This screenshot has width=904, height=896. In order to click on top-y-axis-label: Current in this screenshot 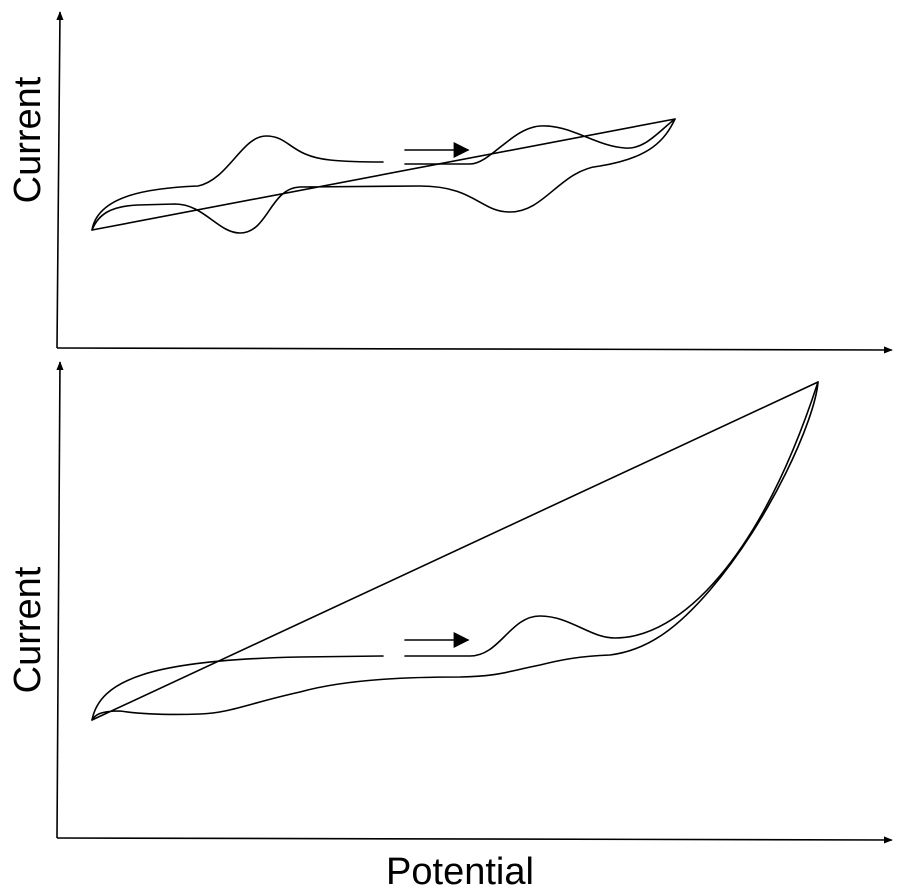, I will do `click(28, 139)`.